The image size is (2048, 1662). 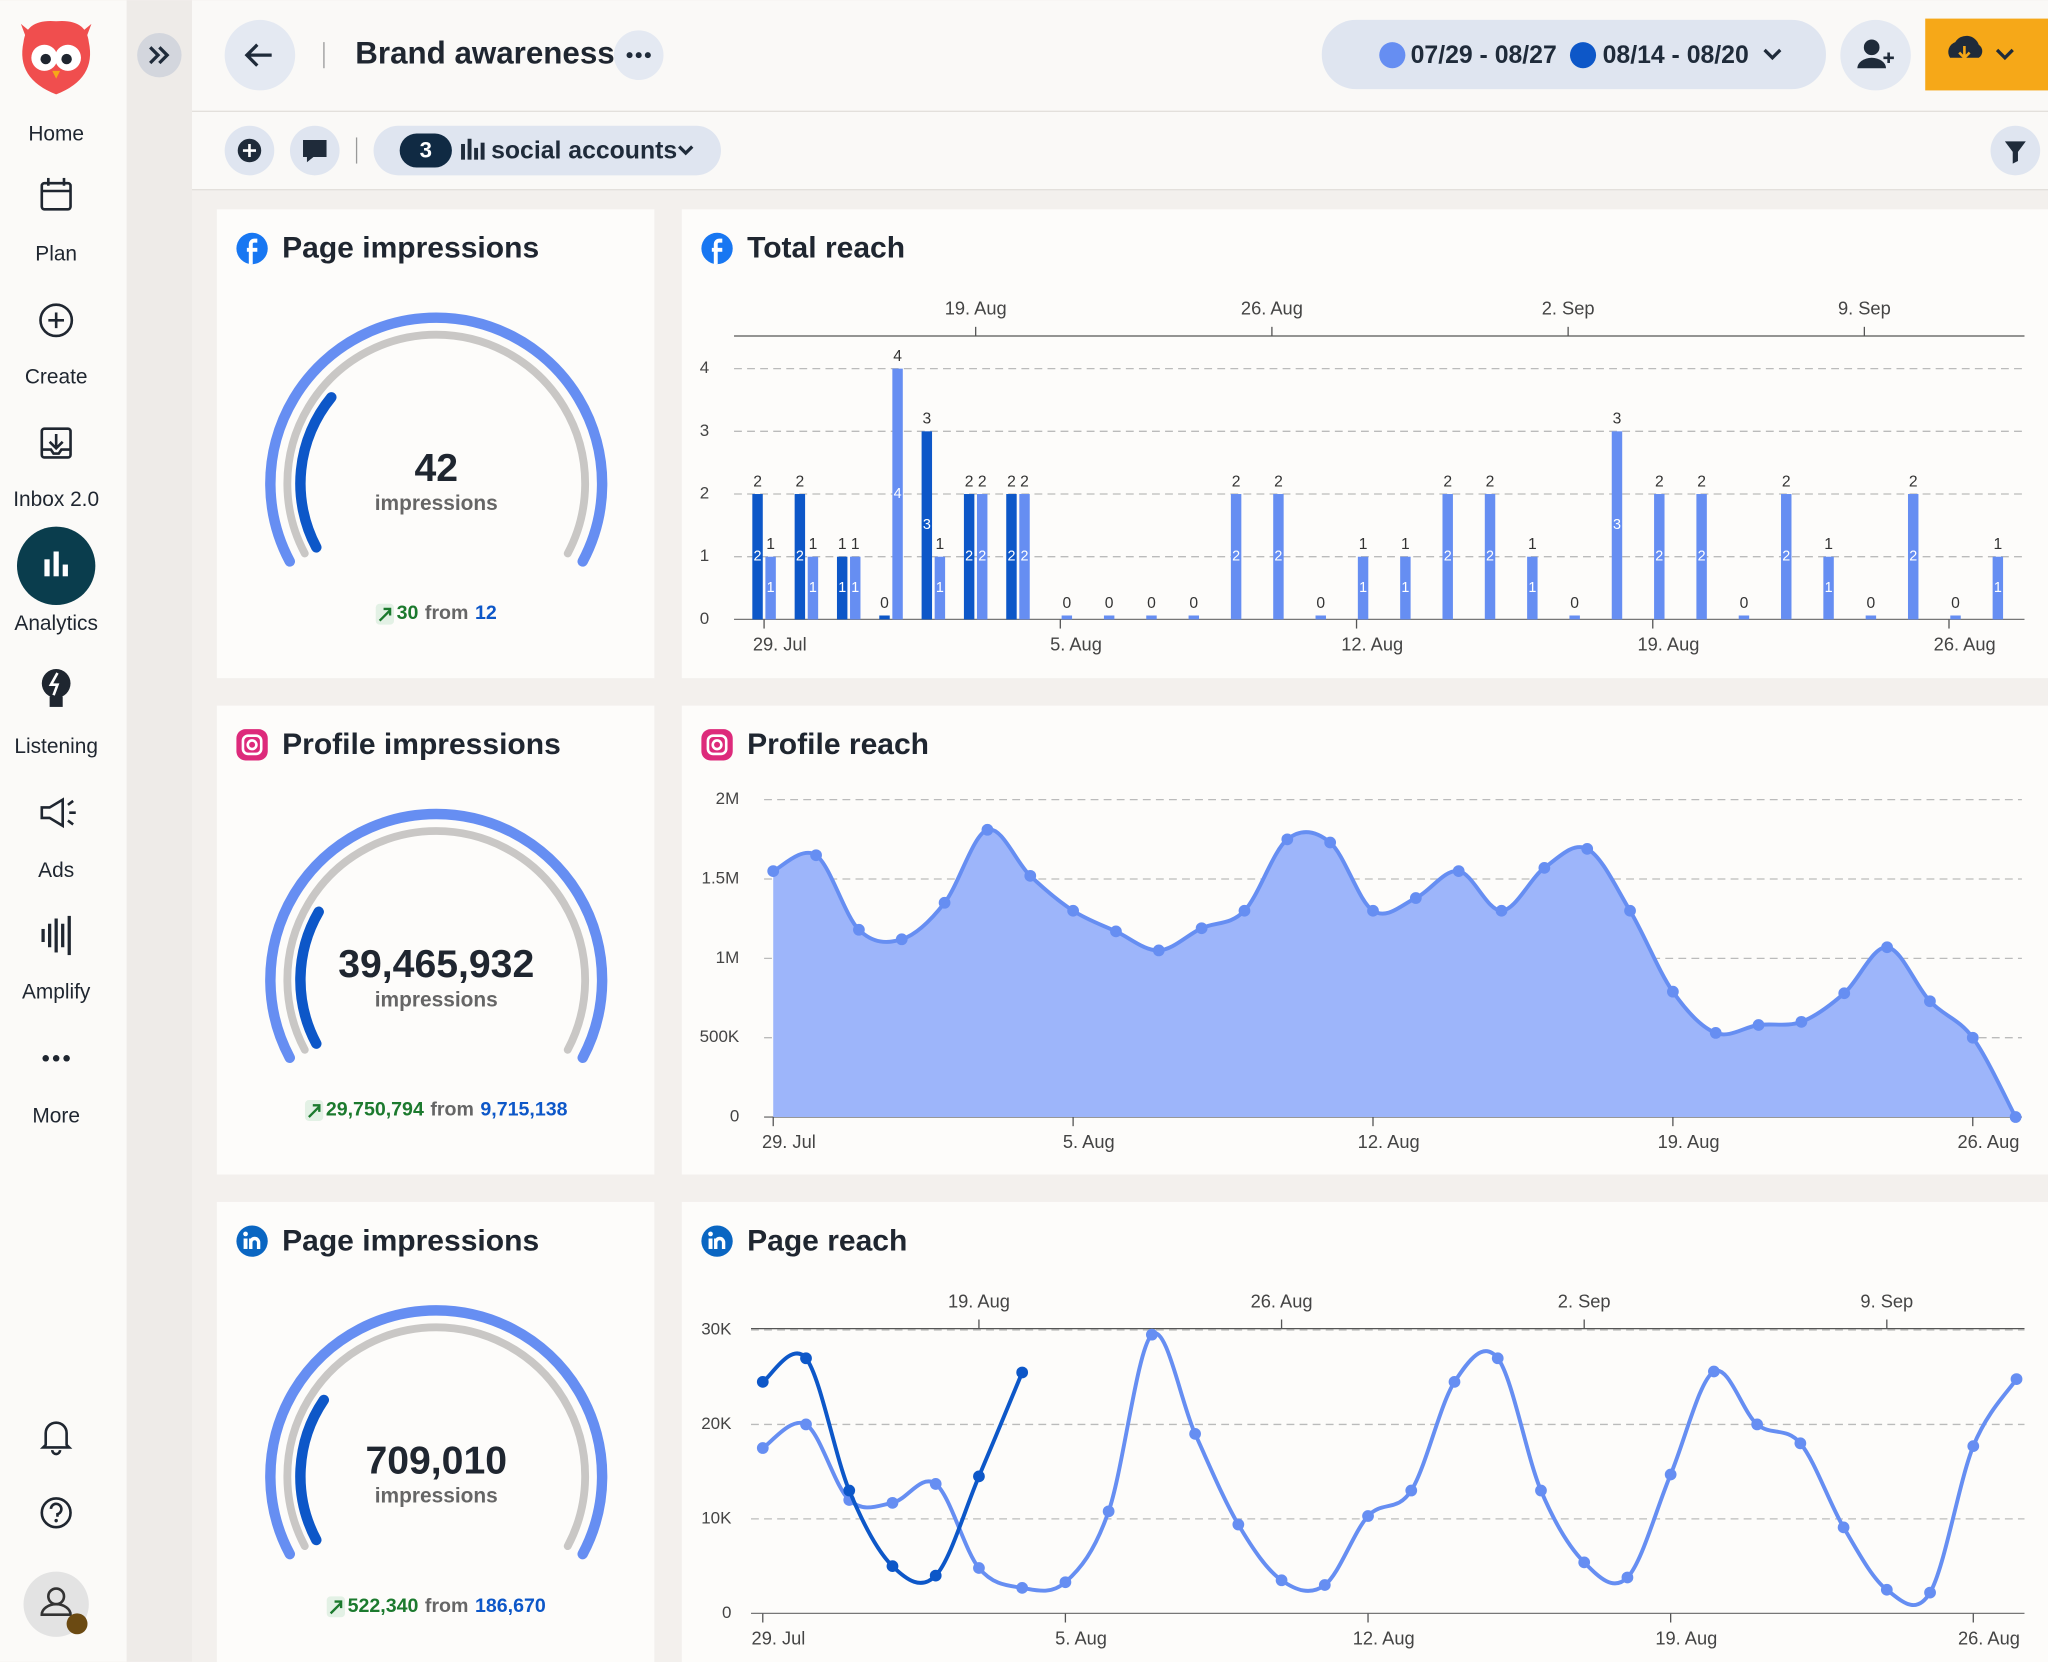 I want to click on x-tick-label: 5. Aug, so click(x=1081, y=1637).